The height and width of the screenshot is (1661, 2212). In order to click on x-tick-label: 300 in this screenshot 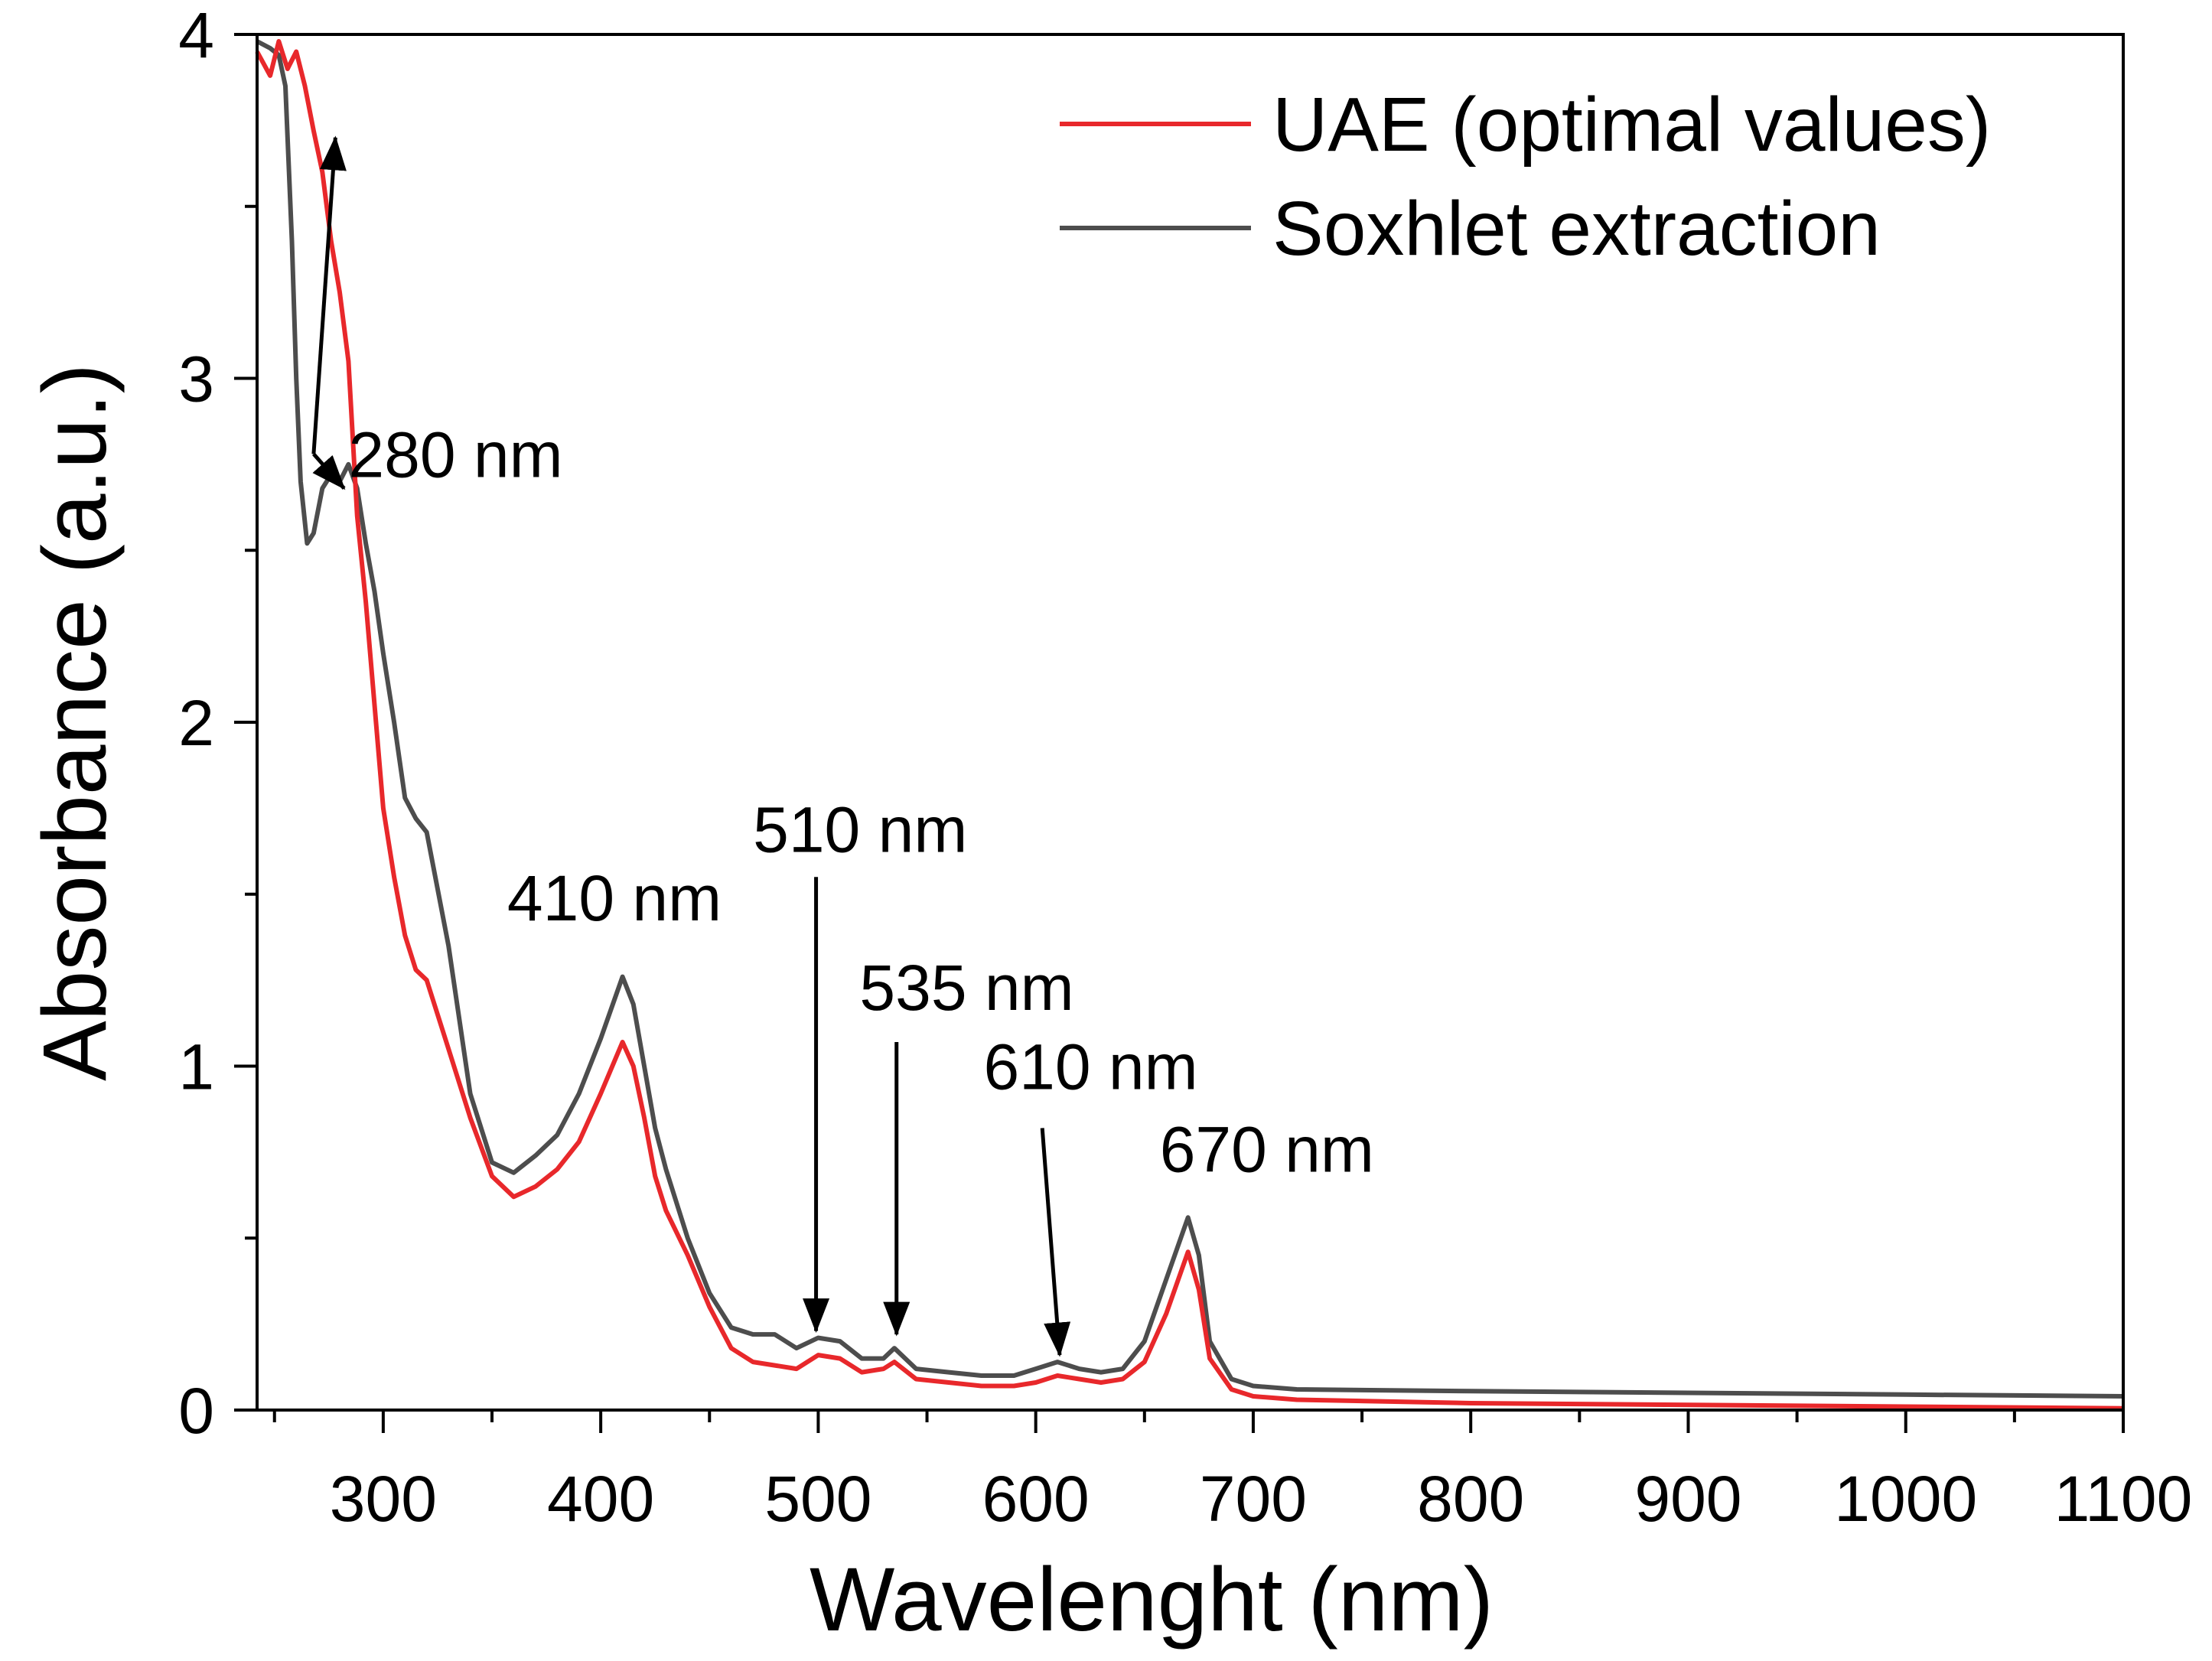, I will do `click(384, 1499)`.